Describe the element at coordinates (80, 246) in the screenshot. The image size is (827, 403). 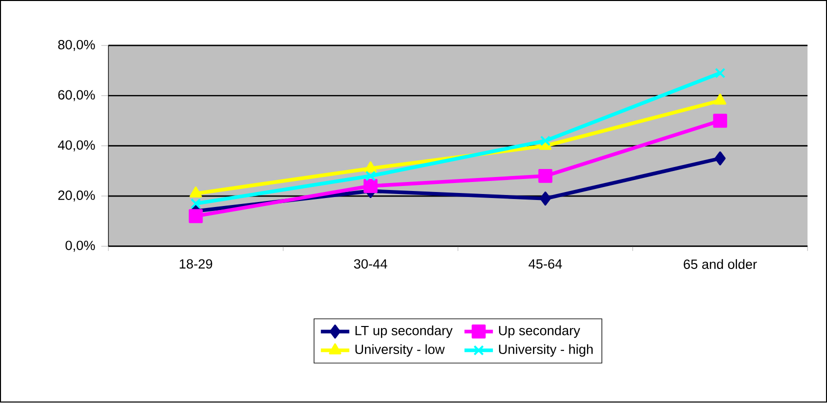
I see `y-tick-label: 0,0%` at that location.